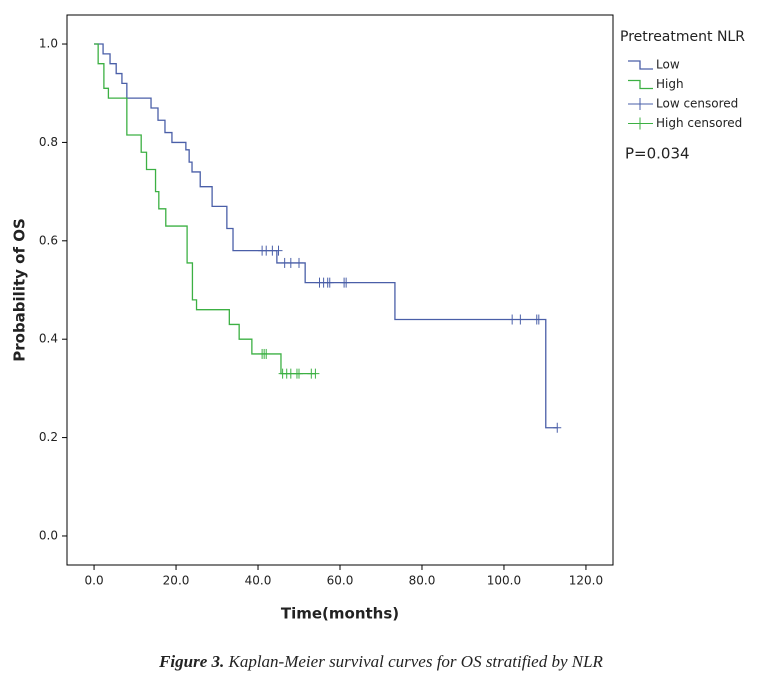  Describe the element at coordinates (668, 65) in the screenshot. I see `legend-label: Low` at that location.